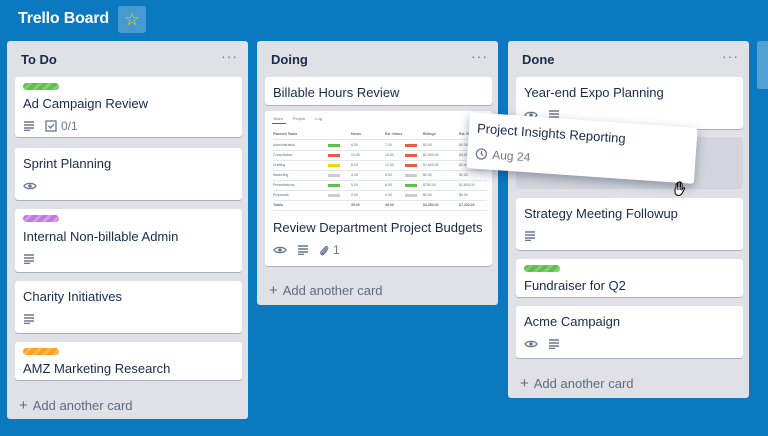 The image size is (768, 436). Describe the element at coordinates (329, 250) in the screenshot. I see `attachment-badge: 1` at that location.